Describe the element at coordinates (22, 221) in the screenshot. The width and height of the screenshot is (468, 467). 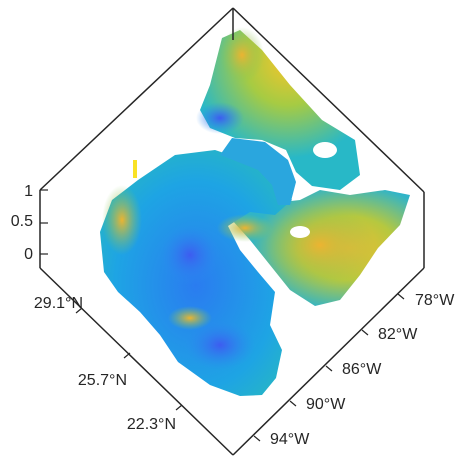
I see `z-tick-label: 0.5` at that location.